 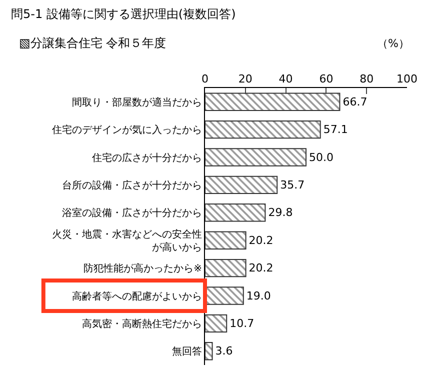 I want to click on text: ▧分譲集合住宅 令和５年度, so click(x=92, y=43).